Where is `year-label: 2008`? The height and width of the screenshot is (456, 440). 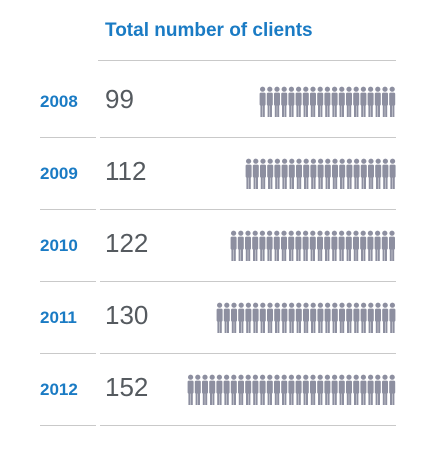 year-label: 2008 is located at coordinates (59, 101).